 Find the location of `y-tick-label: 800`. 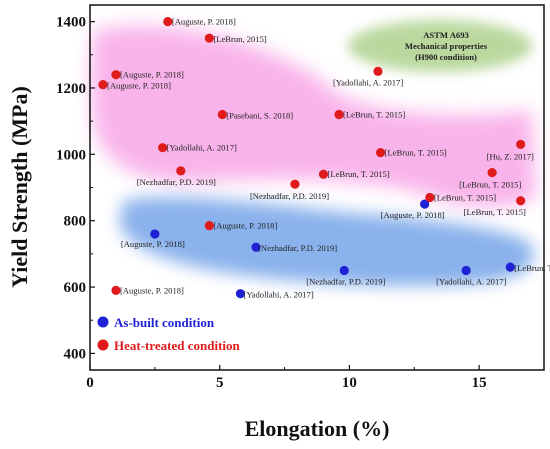

y-tick-label: 800 is located at coordinates (75, 222).